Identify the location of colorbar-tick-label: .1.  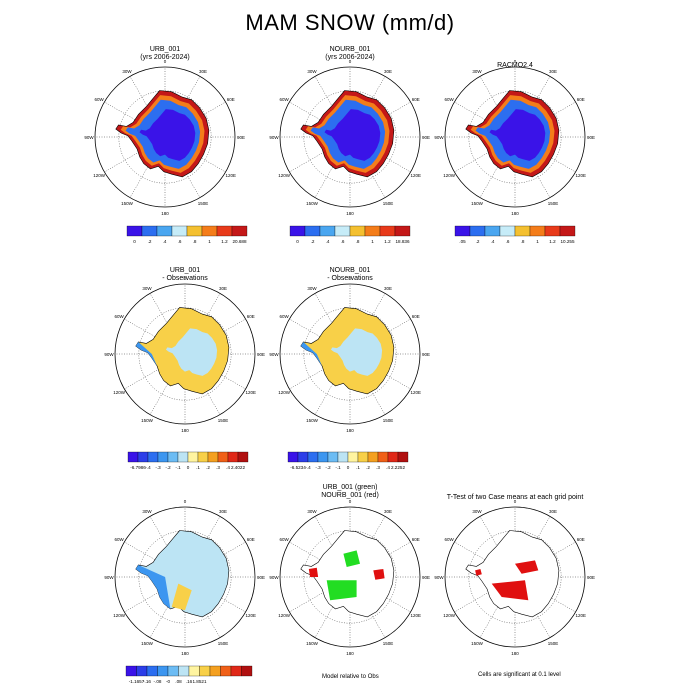
(358, 467).